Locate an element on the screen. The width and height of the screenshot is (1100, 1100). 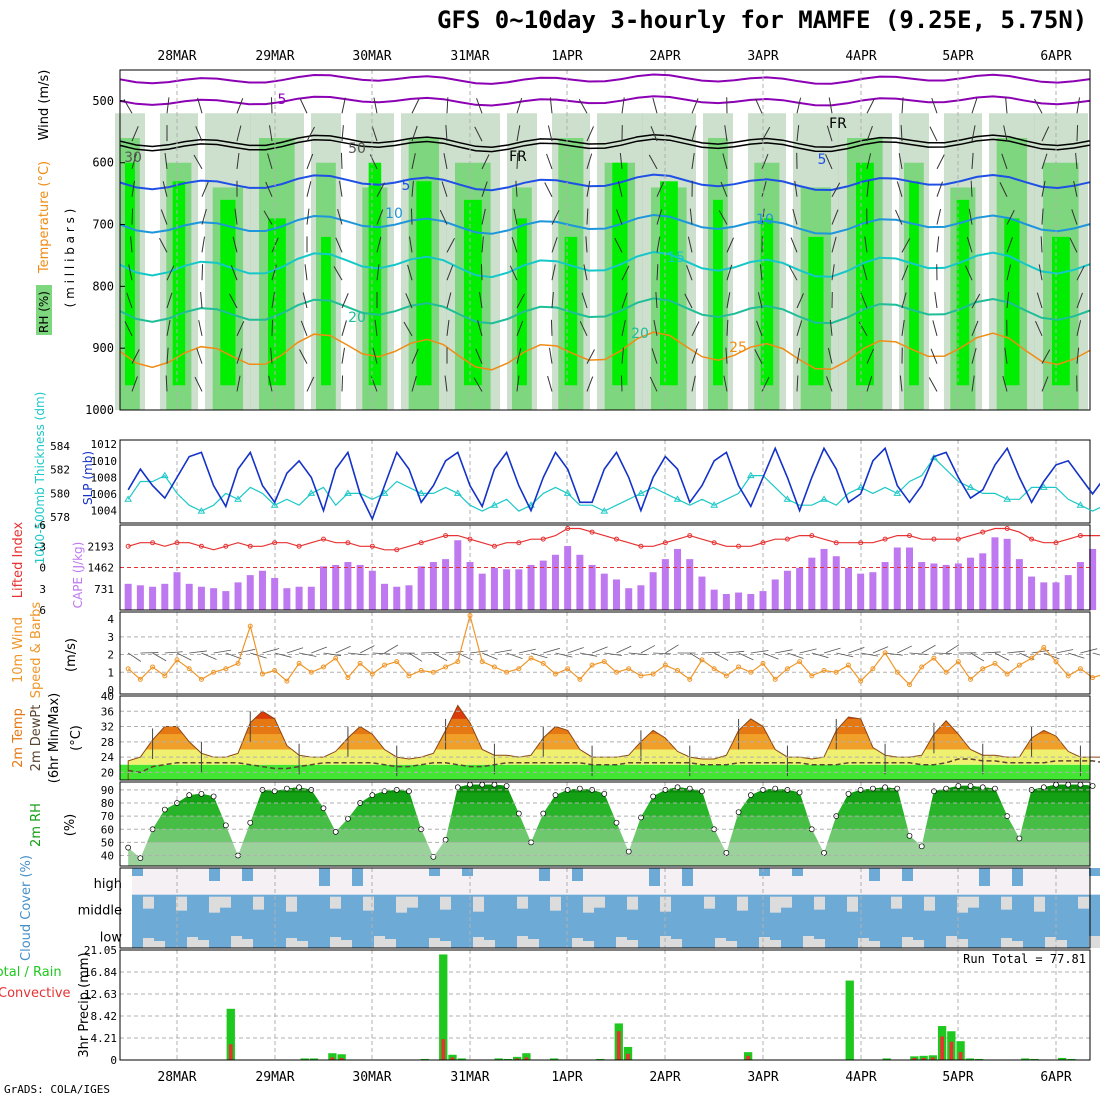
wind-tick-3: 1 is located at coordinates (110, 672).